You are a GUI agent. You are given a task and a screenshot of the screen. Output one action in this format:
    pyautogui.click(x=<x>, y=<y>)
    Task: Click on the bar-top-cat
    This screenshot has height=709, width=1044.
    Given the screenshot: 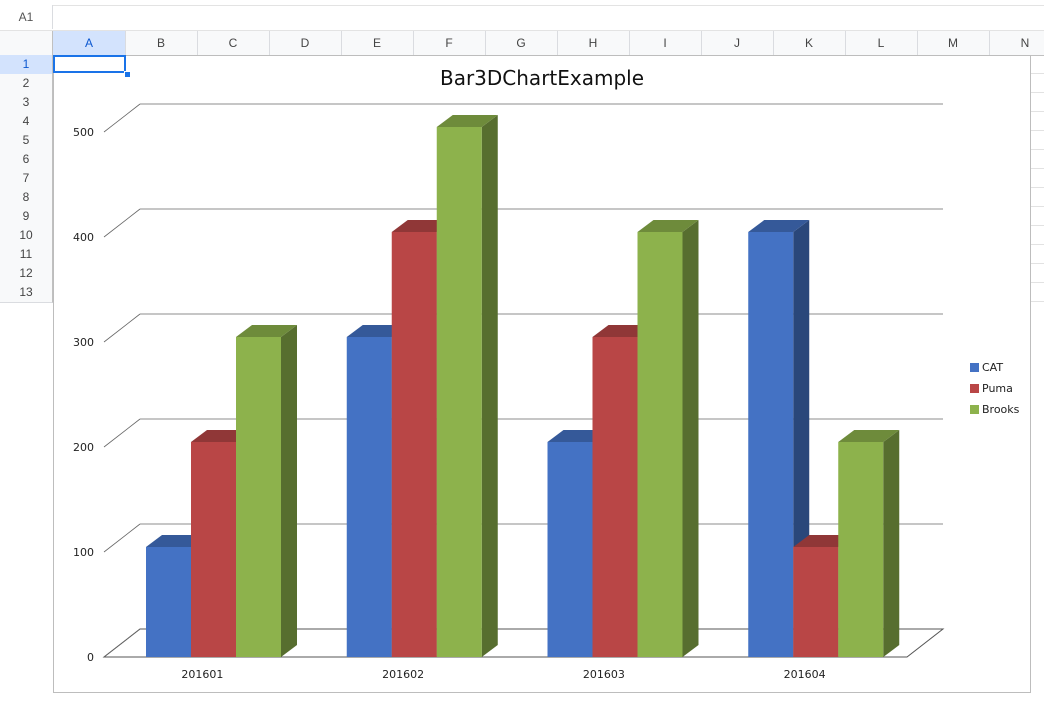 What is the action you would take?
    pyautogui.click(x=779, y=226)
    